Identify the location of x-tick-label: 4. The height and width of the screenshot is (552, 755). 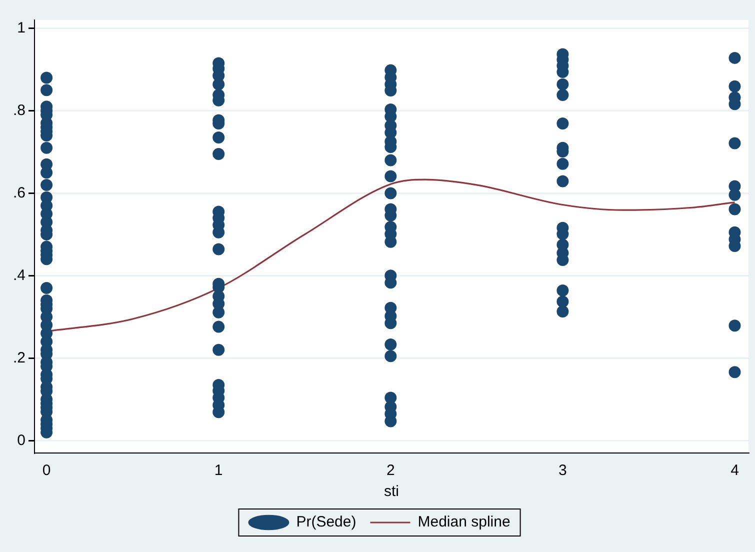
(734, 471).